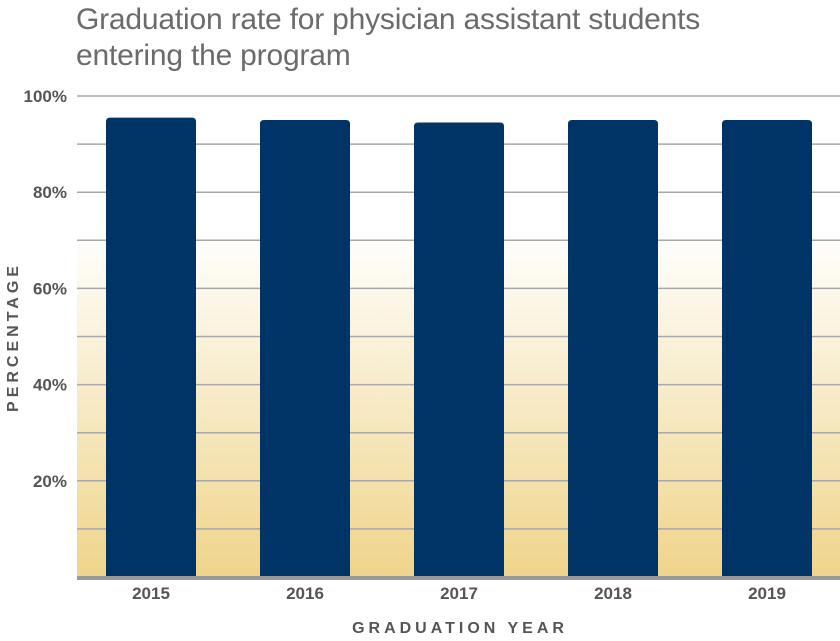 This screenshot has width=840, height=641. I want to click on bar-2016, so click(305, 349).